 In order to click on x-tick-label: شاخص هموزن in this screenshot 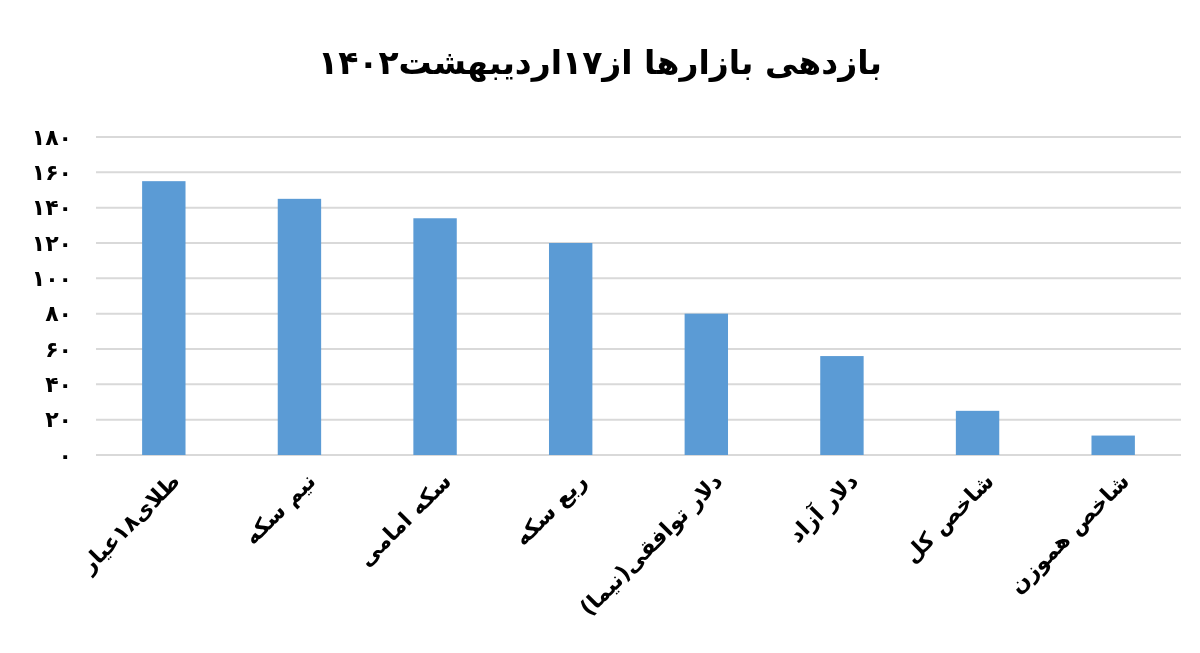, I will do `click(1069, 533)`.